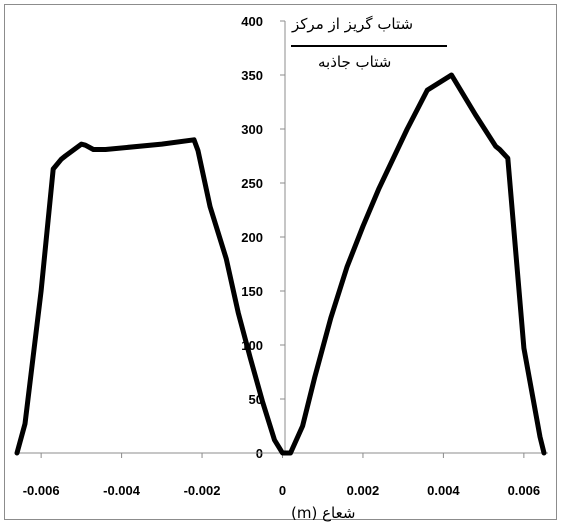  Describe the element at coordinates (252, 237) in the screenshot. I see `y-tick-label: 200` at that location.